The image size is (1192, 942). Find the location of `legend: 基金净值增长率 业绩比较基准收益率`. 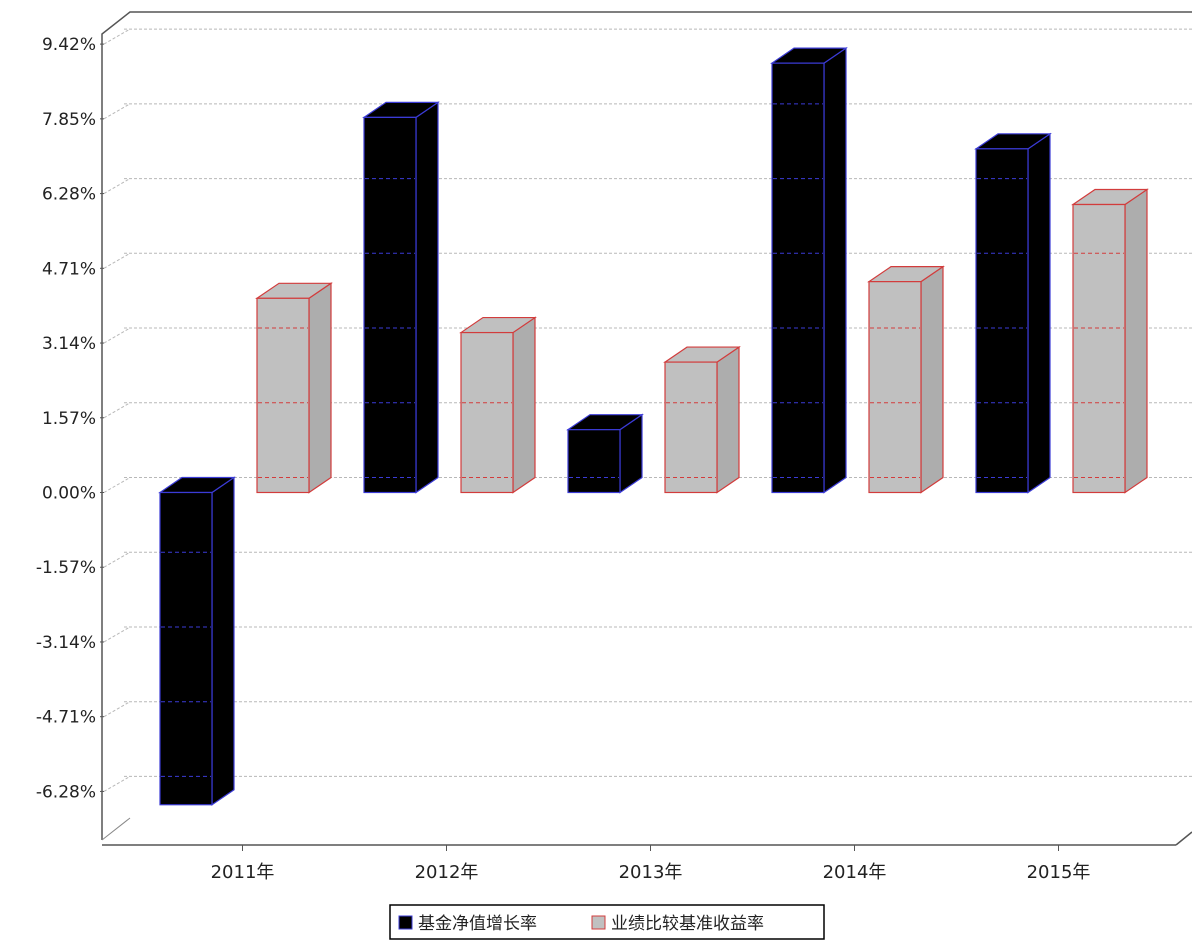

legend: 基金净值增长率 业绩比较基准收益率 is located at coordinates (607, 922).